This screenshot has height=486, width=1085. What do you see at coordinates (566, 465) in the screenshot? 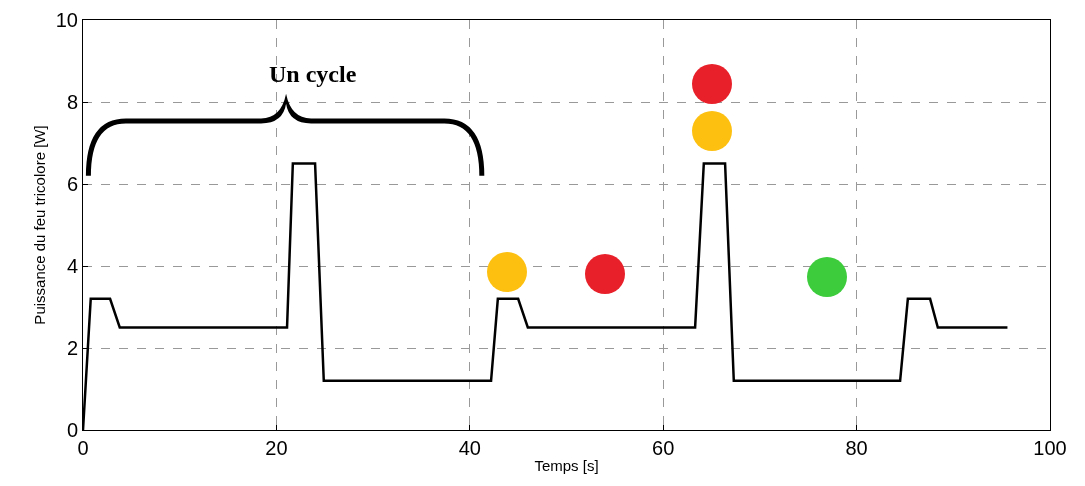
I see `x-axis-title: Temps [s]` at bounding box center [566, 465].